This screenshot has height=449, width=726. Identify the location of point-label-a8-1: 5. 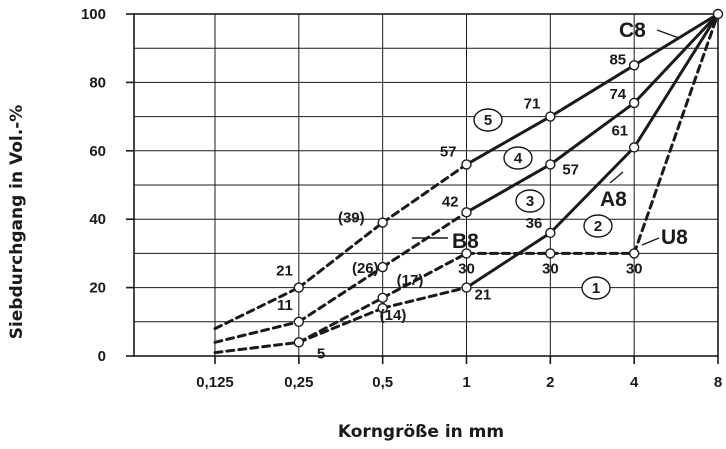
(321, 353).